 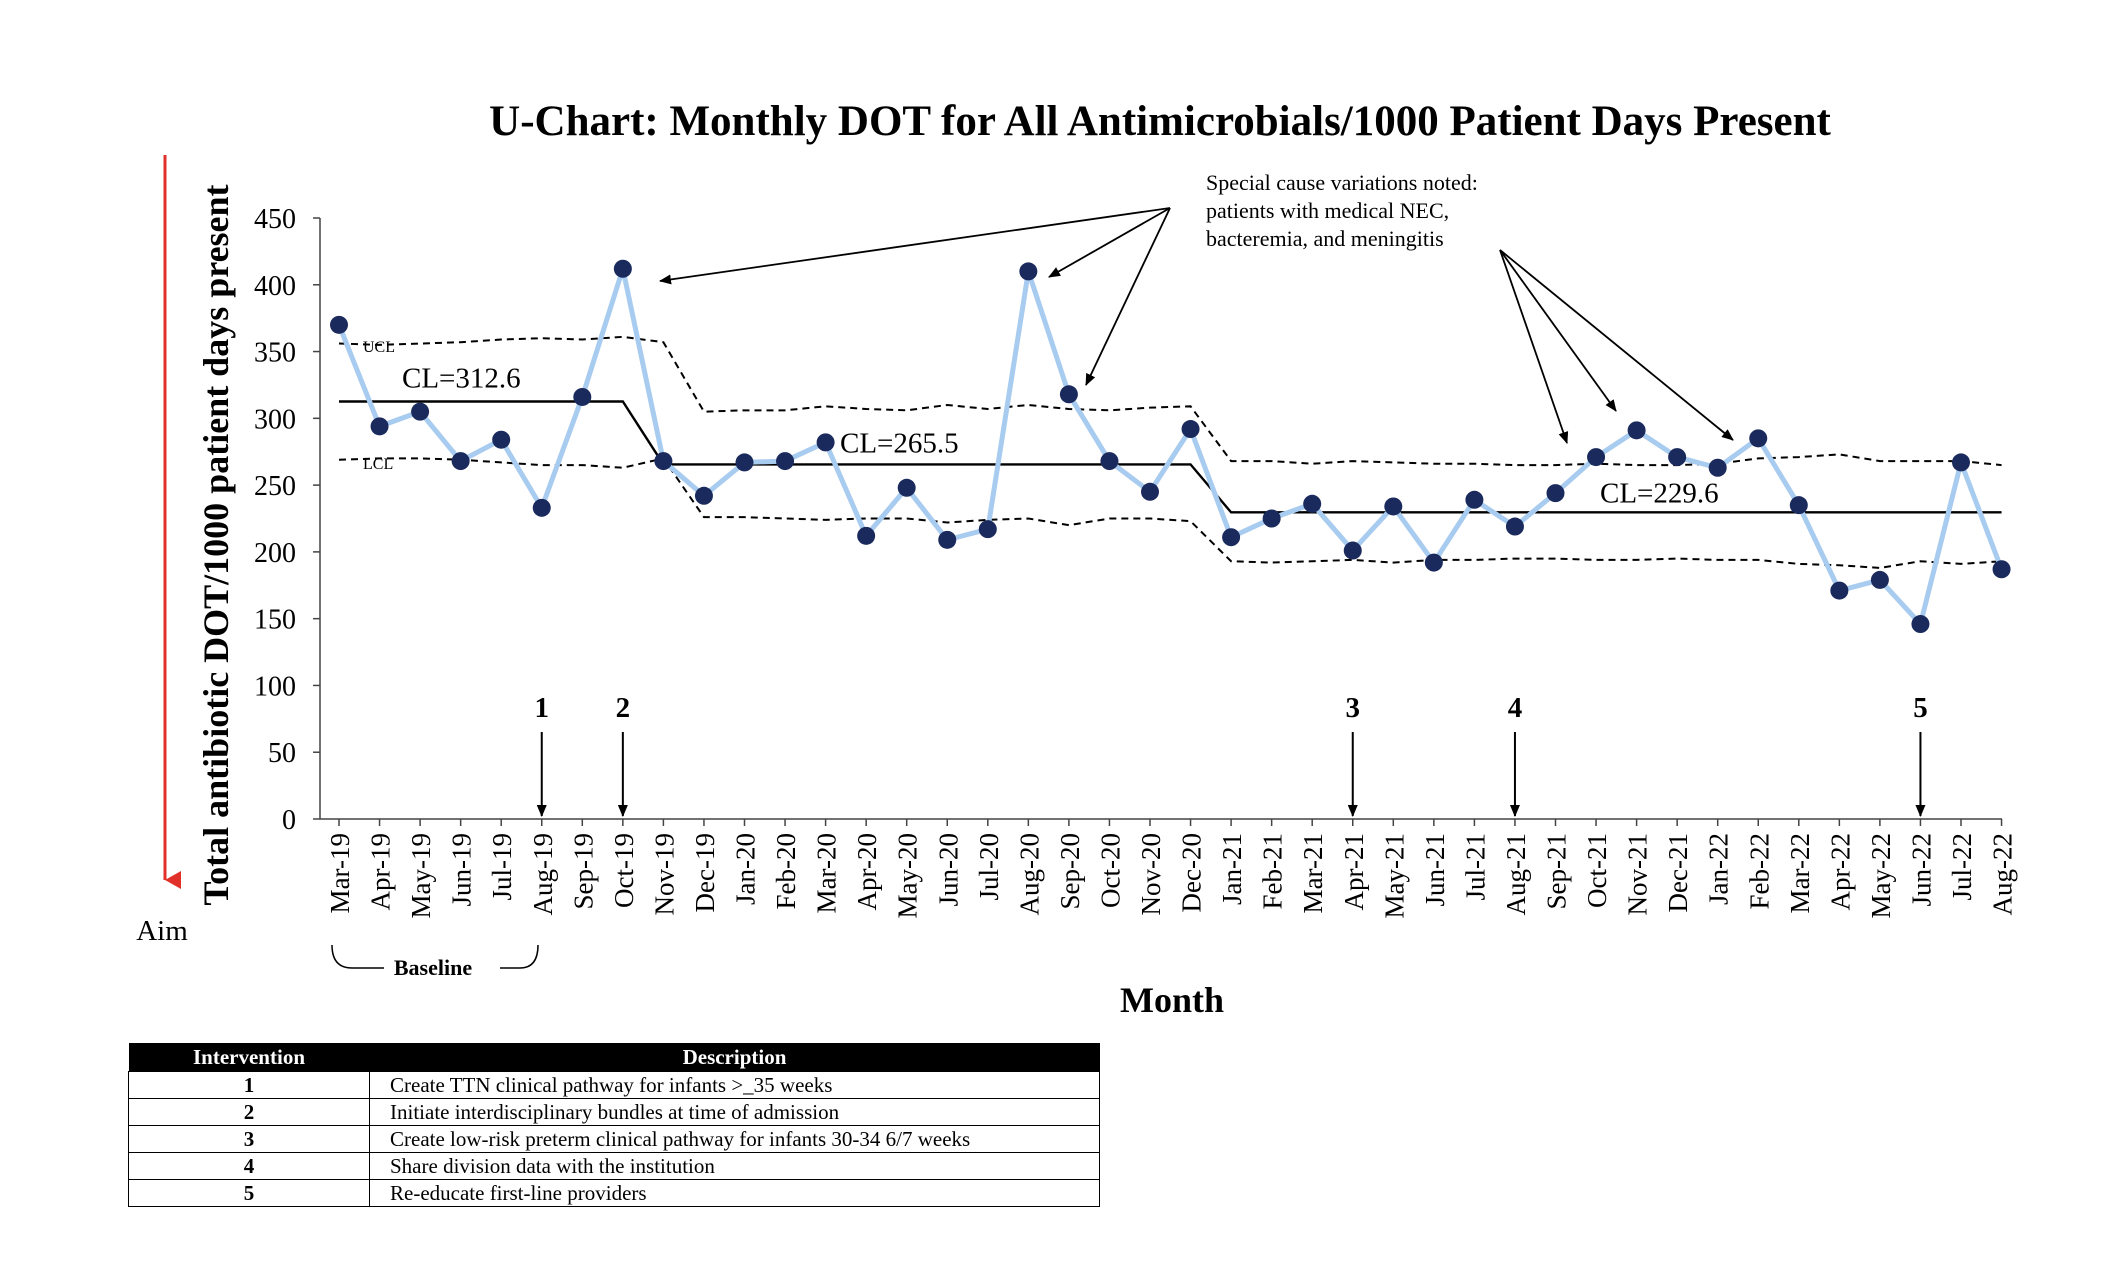 What do you see at coordinates (1110, 870) in the screenshot?
I see `x-tick-label: Oct-20` at bounding box center [1110, 870].